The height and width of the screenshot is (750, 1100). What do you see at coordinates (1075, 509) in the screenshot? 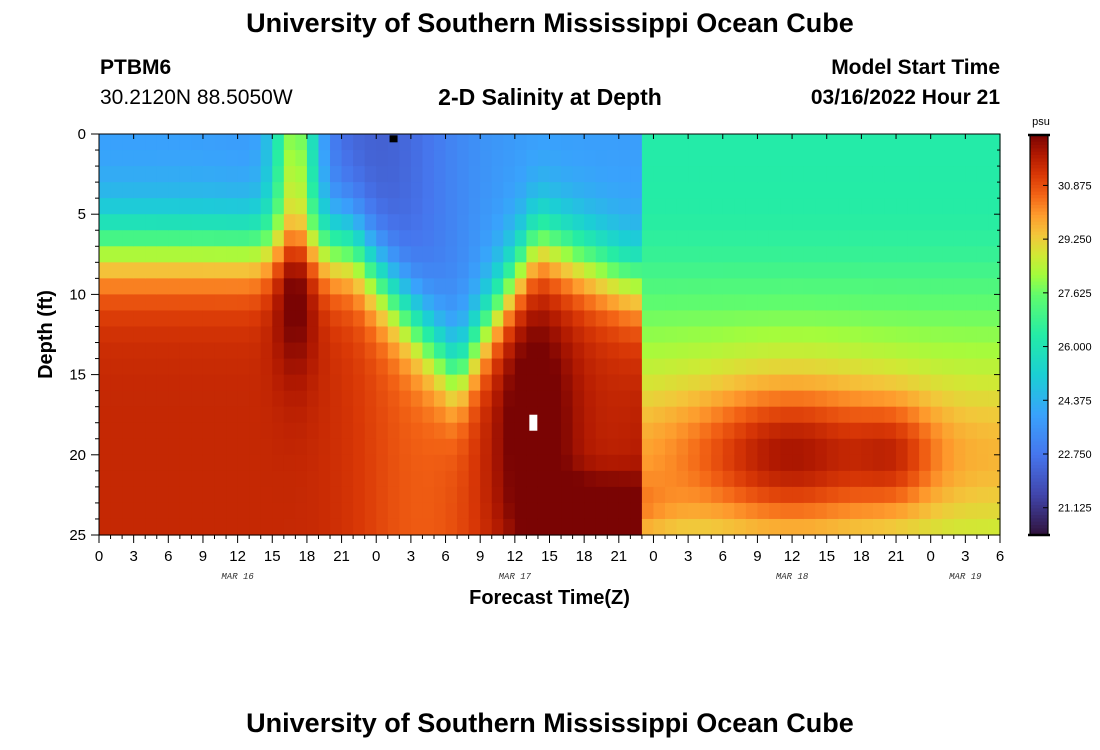
I see `colorbar-tick-label: 21.125` at bounding box center [1075, 509].